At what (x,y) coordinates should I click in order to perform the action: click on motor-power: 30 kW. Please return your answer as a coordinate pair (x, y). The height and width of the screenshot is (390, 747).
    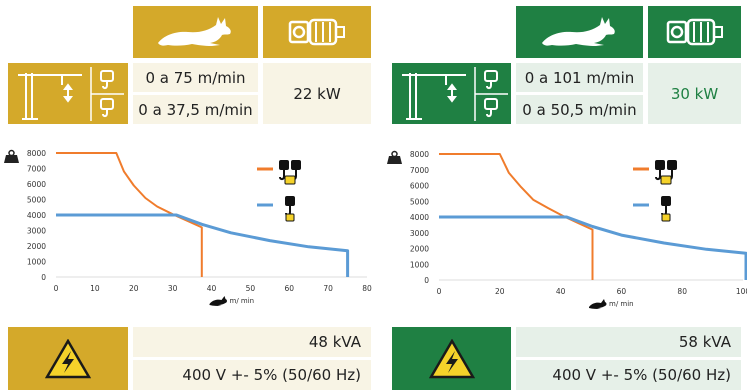
    Looking at the image, I should click on (694, 93).